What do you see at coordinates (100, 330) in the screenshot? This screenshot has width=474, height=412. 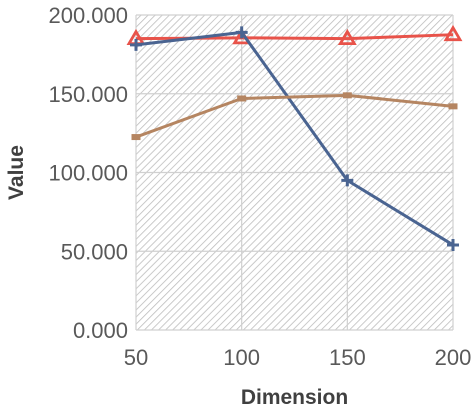 I see `y-tick-label: 0.000` at bounding box center [100, 330].